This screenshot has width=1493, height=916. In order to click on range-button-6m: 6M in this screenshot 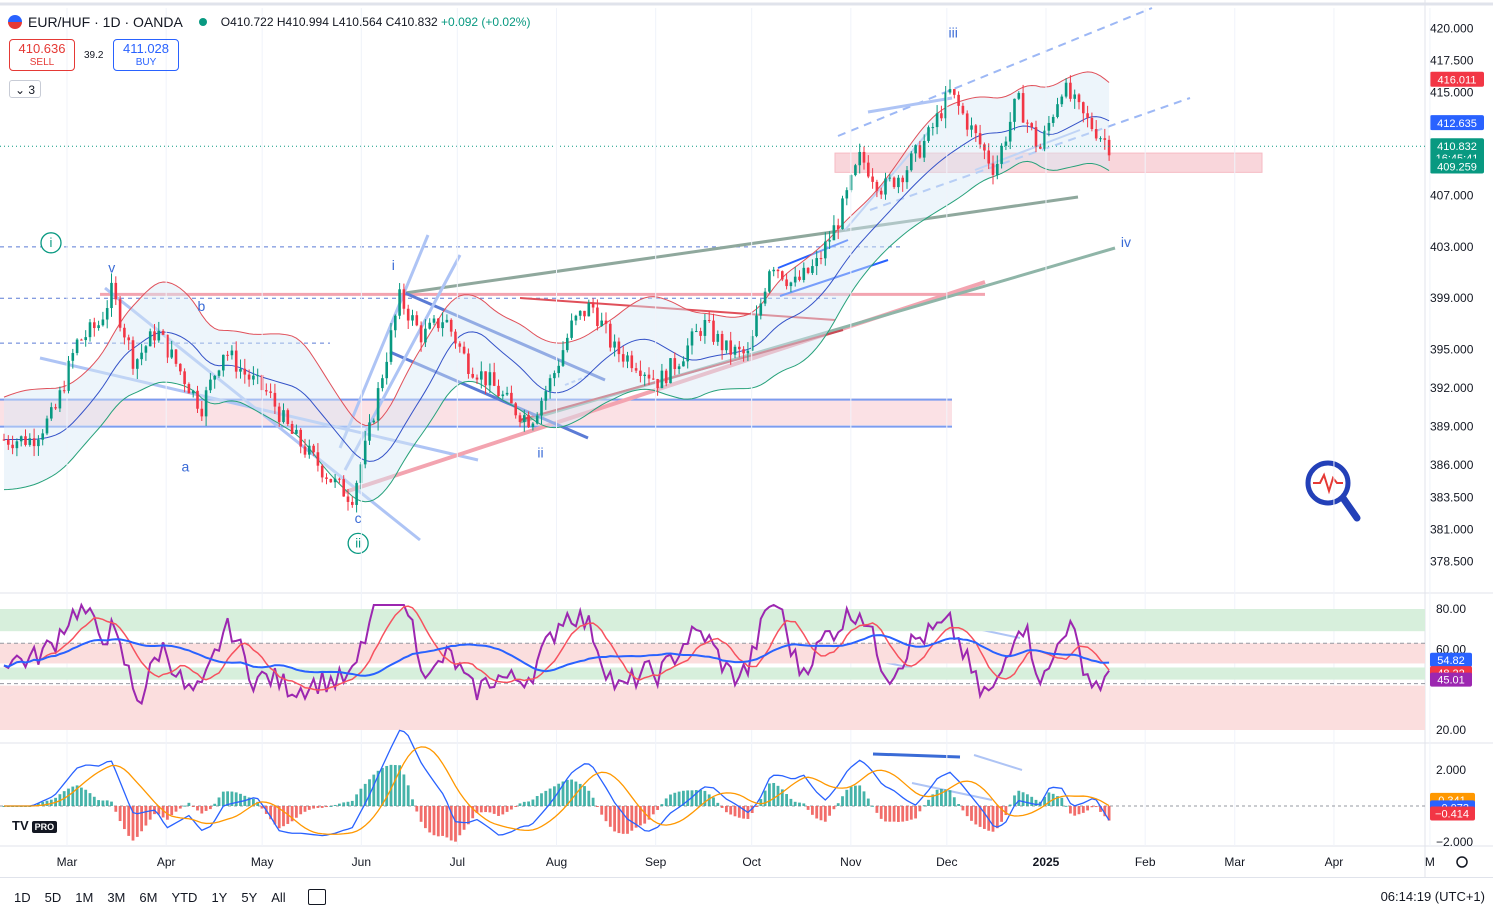, I will do `click(148, 897)`.